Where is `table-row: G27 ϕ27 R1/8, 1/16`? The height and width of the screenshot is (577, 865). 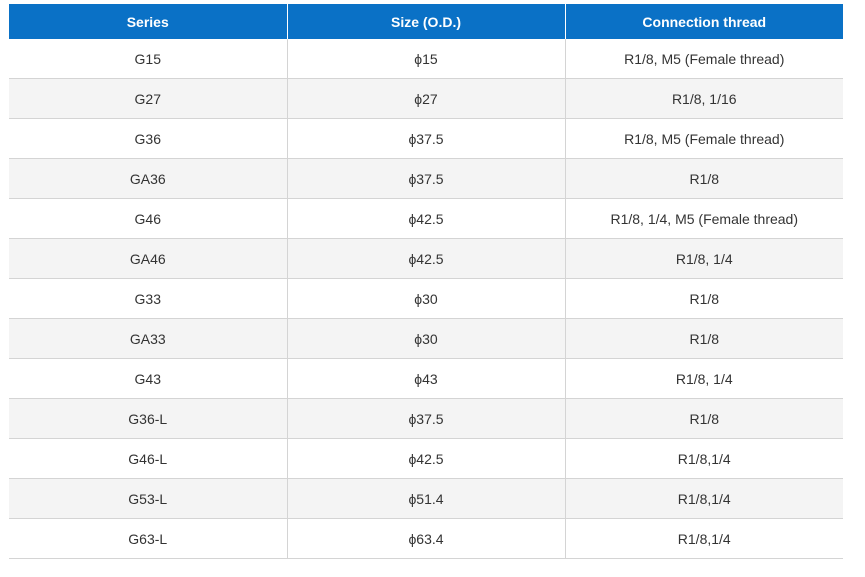 table-row: G27 ϕ27 R1/8, 1/16 is located at coordinates (426, 98).